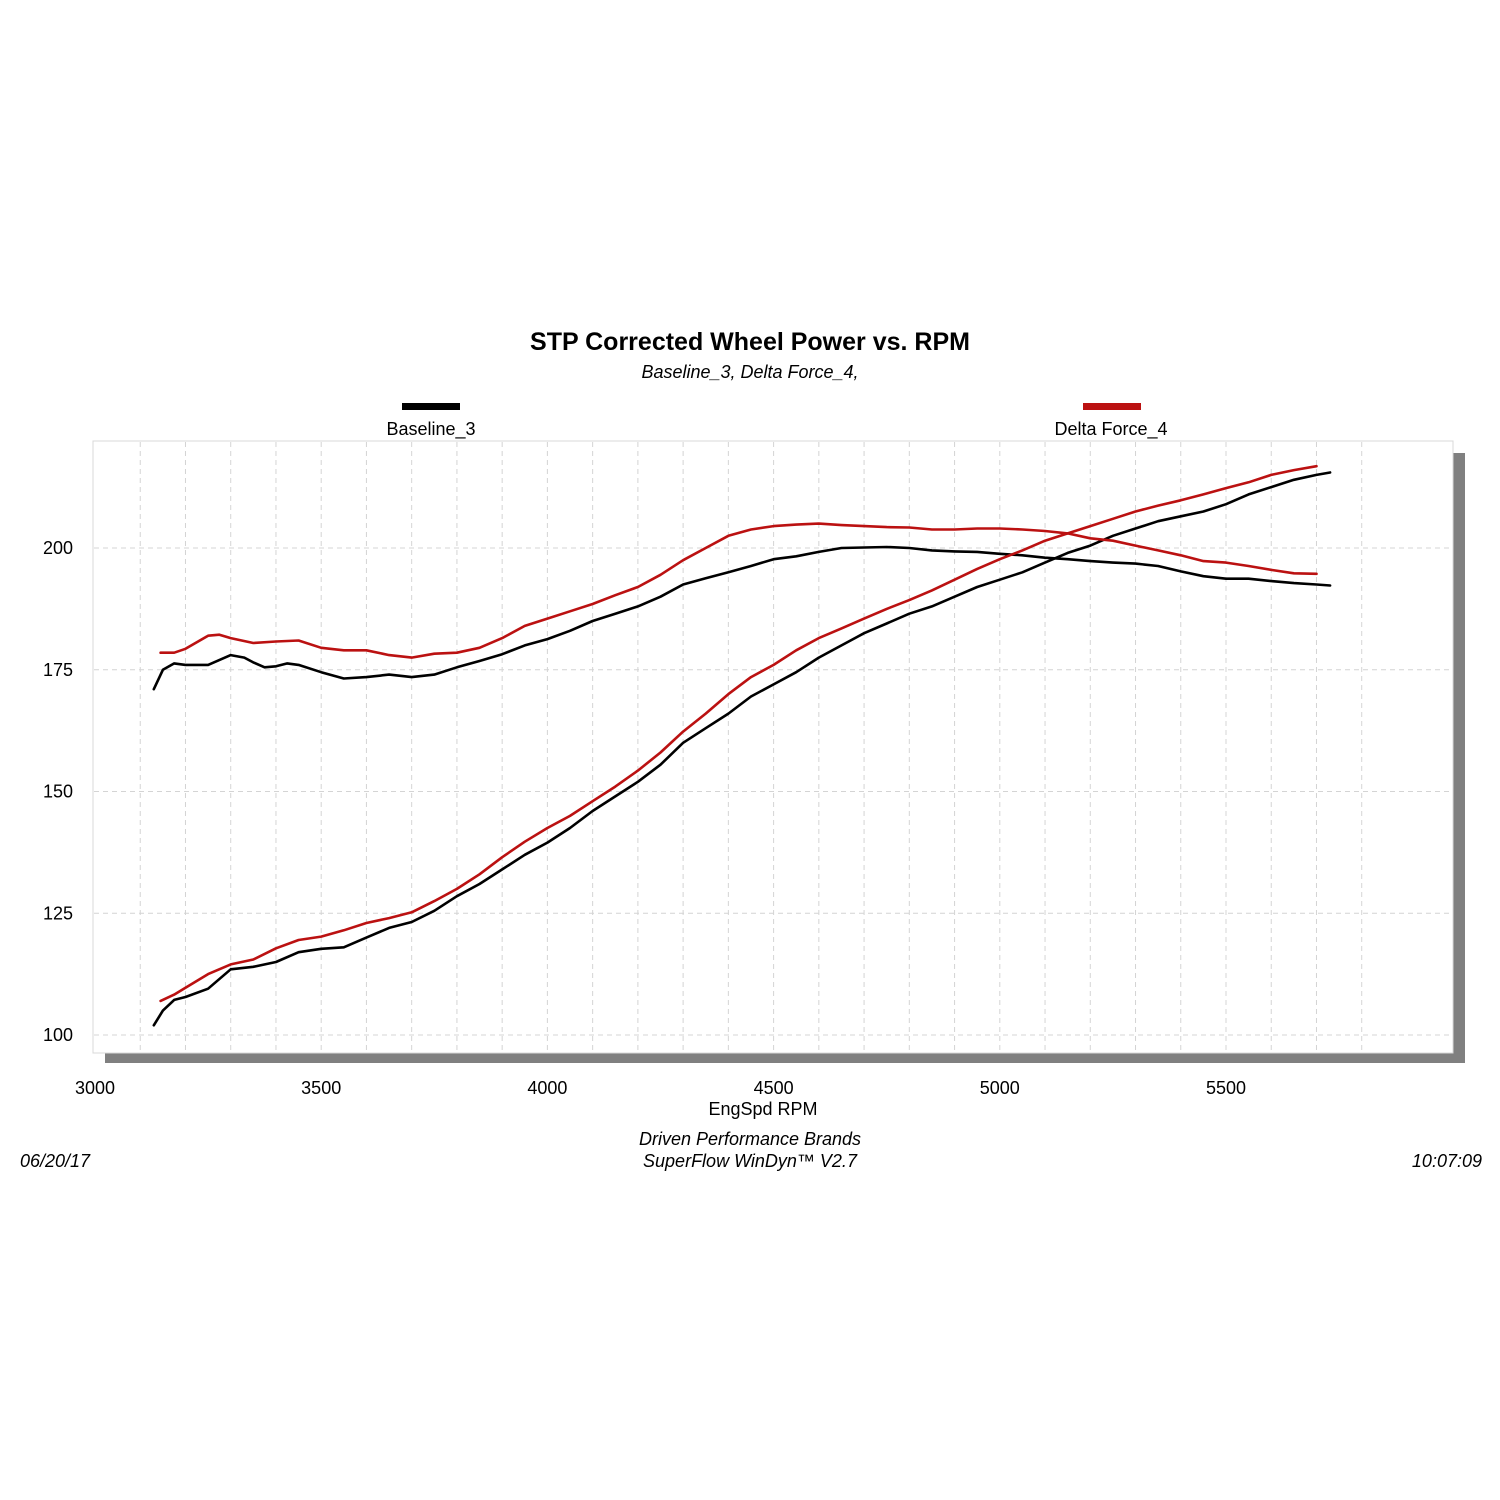 Image resolution: width=1500 pixels, height=1500 pixels. I want to click on y-tick-label: 100, so click(58, 1035).